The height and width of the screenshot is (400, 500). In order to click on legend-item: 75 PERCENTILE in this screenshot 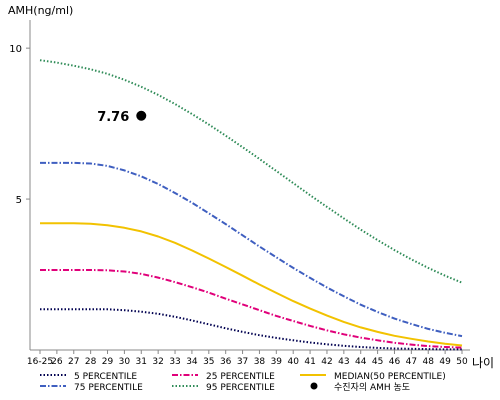, I will do `click(91, 388)`.